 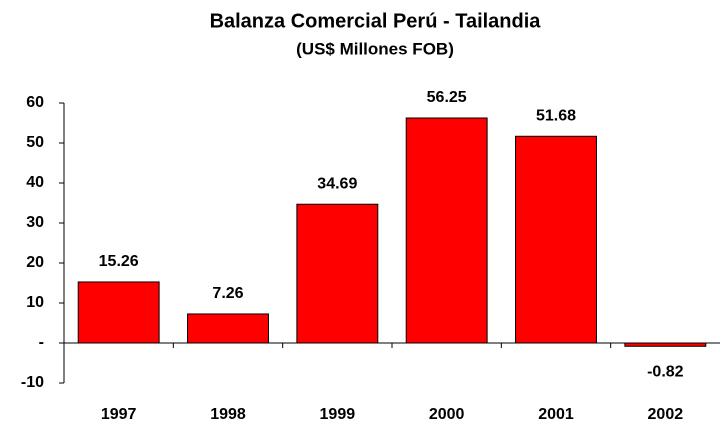 What do you see at coordinates (228, 414) in the screenshot?
I see `x-tick-label: 1998` at bounding box center [228, 414].